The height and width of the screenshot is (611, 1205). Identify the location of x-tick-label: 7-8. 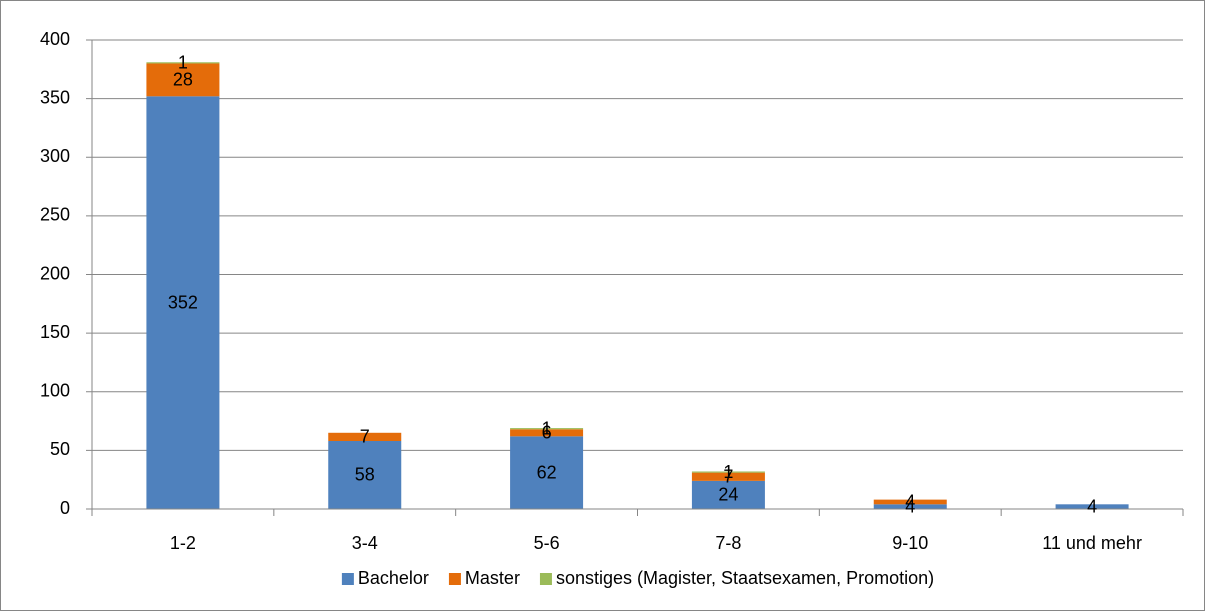
(728, 543).